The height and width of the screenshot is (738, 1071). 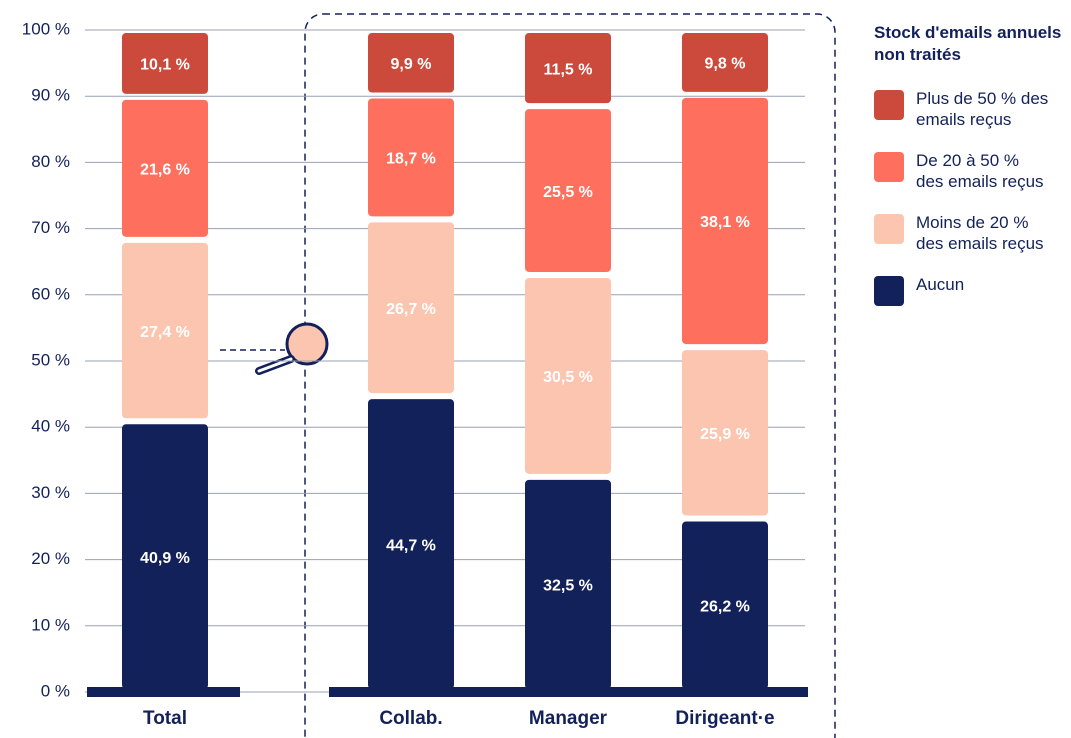 I want to click on x-tick-label: Dirigeant·e, so click(x=724, y=718).